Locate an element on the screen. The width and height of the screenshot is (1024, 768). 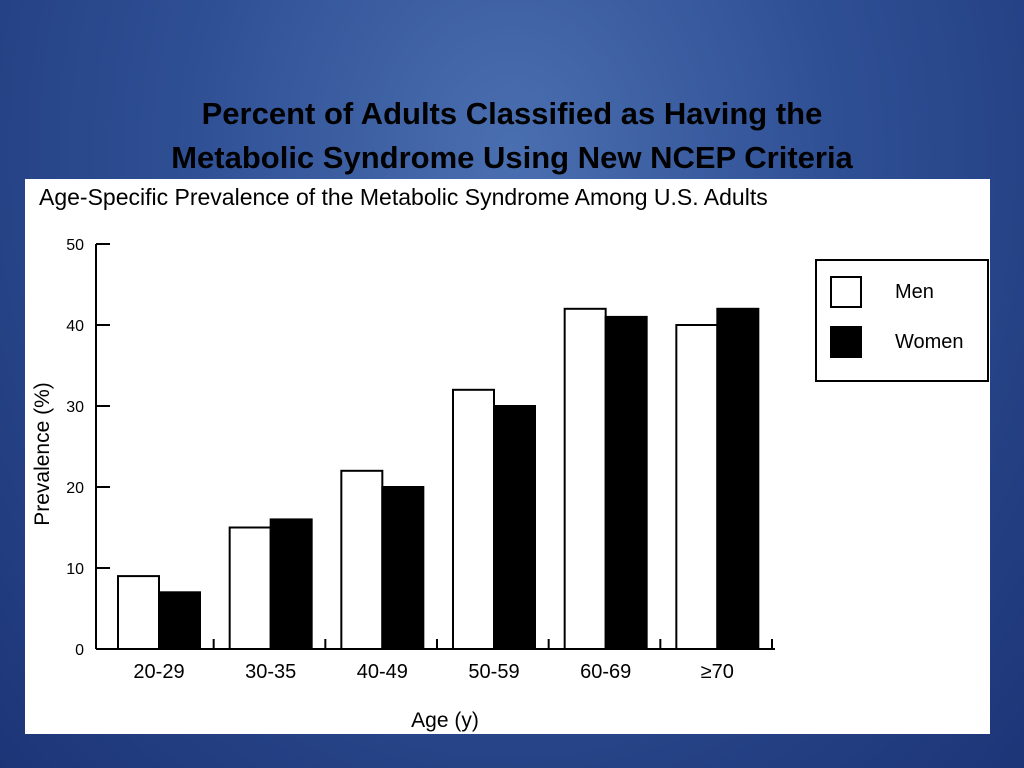
y-tick-label: 50 is located at coordinates (75, 245).